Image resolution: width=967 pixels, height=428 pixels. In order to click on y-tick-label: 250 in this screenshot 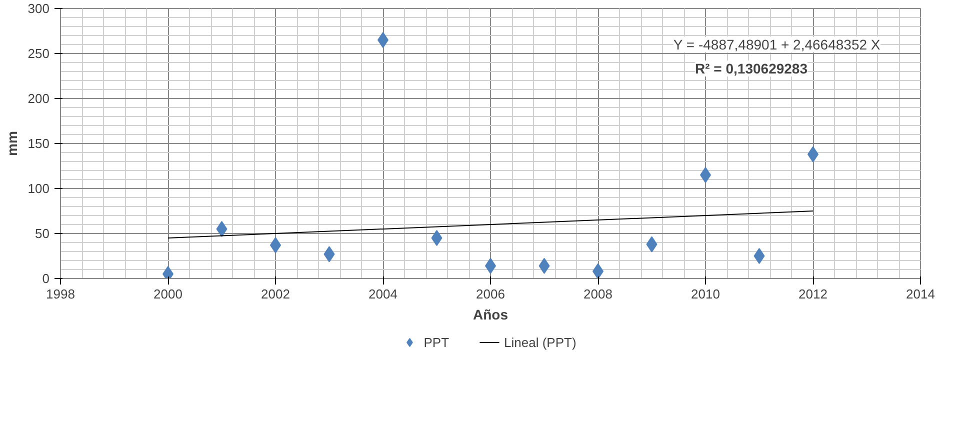, I will do `click(39, 53)`.